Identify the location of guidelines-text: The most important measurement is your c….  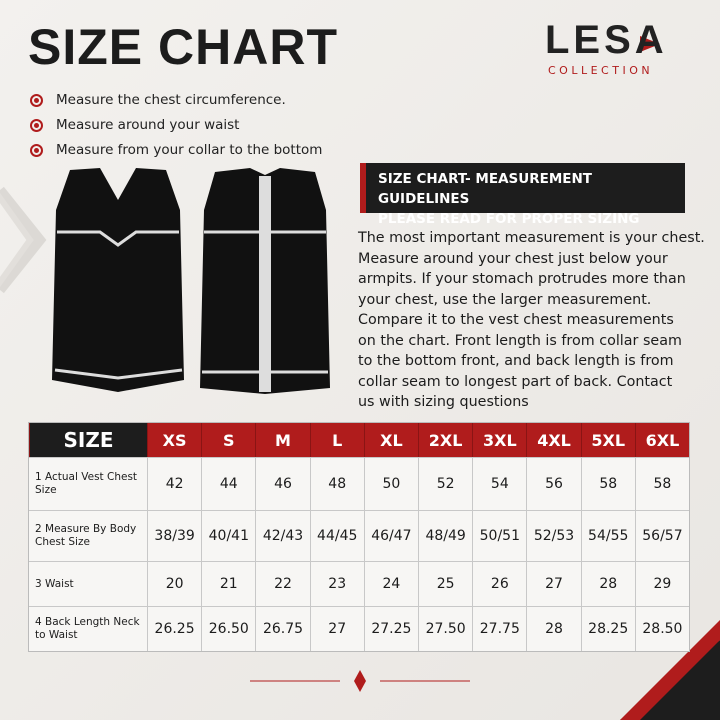
(531, 320).